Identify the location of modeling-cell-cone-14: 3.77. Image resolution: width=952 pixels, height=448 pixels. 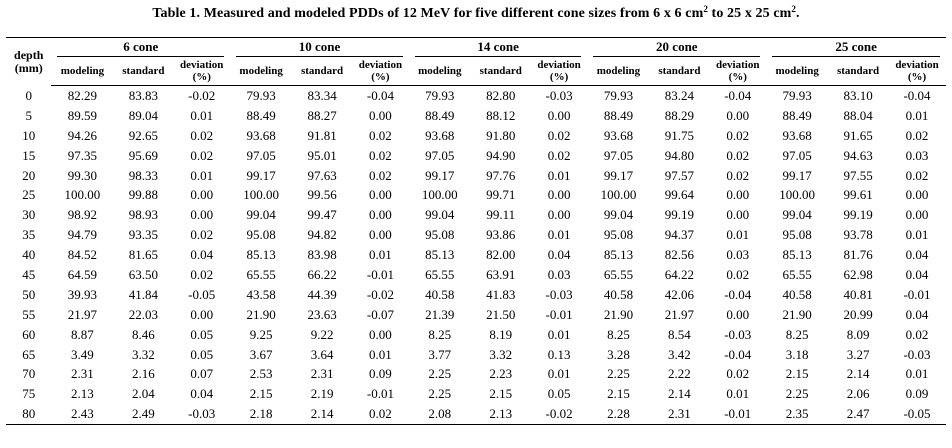
(440, 354).